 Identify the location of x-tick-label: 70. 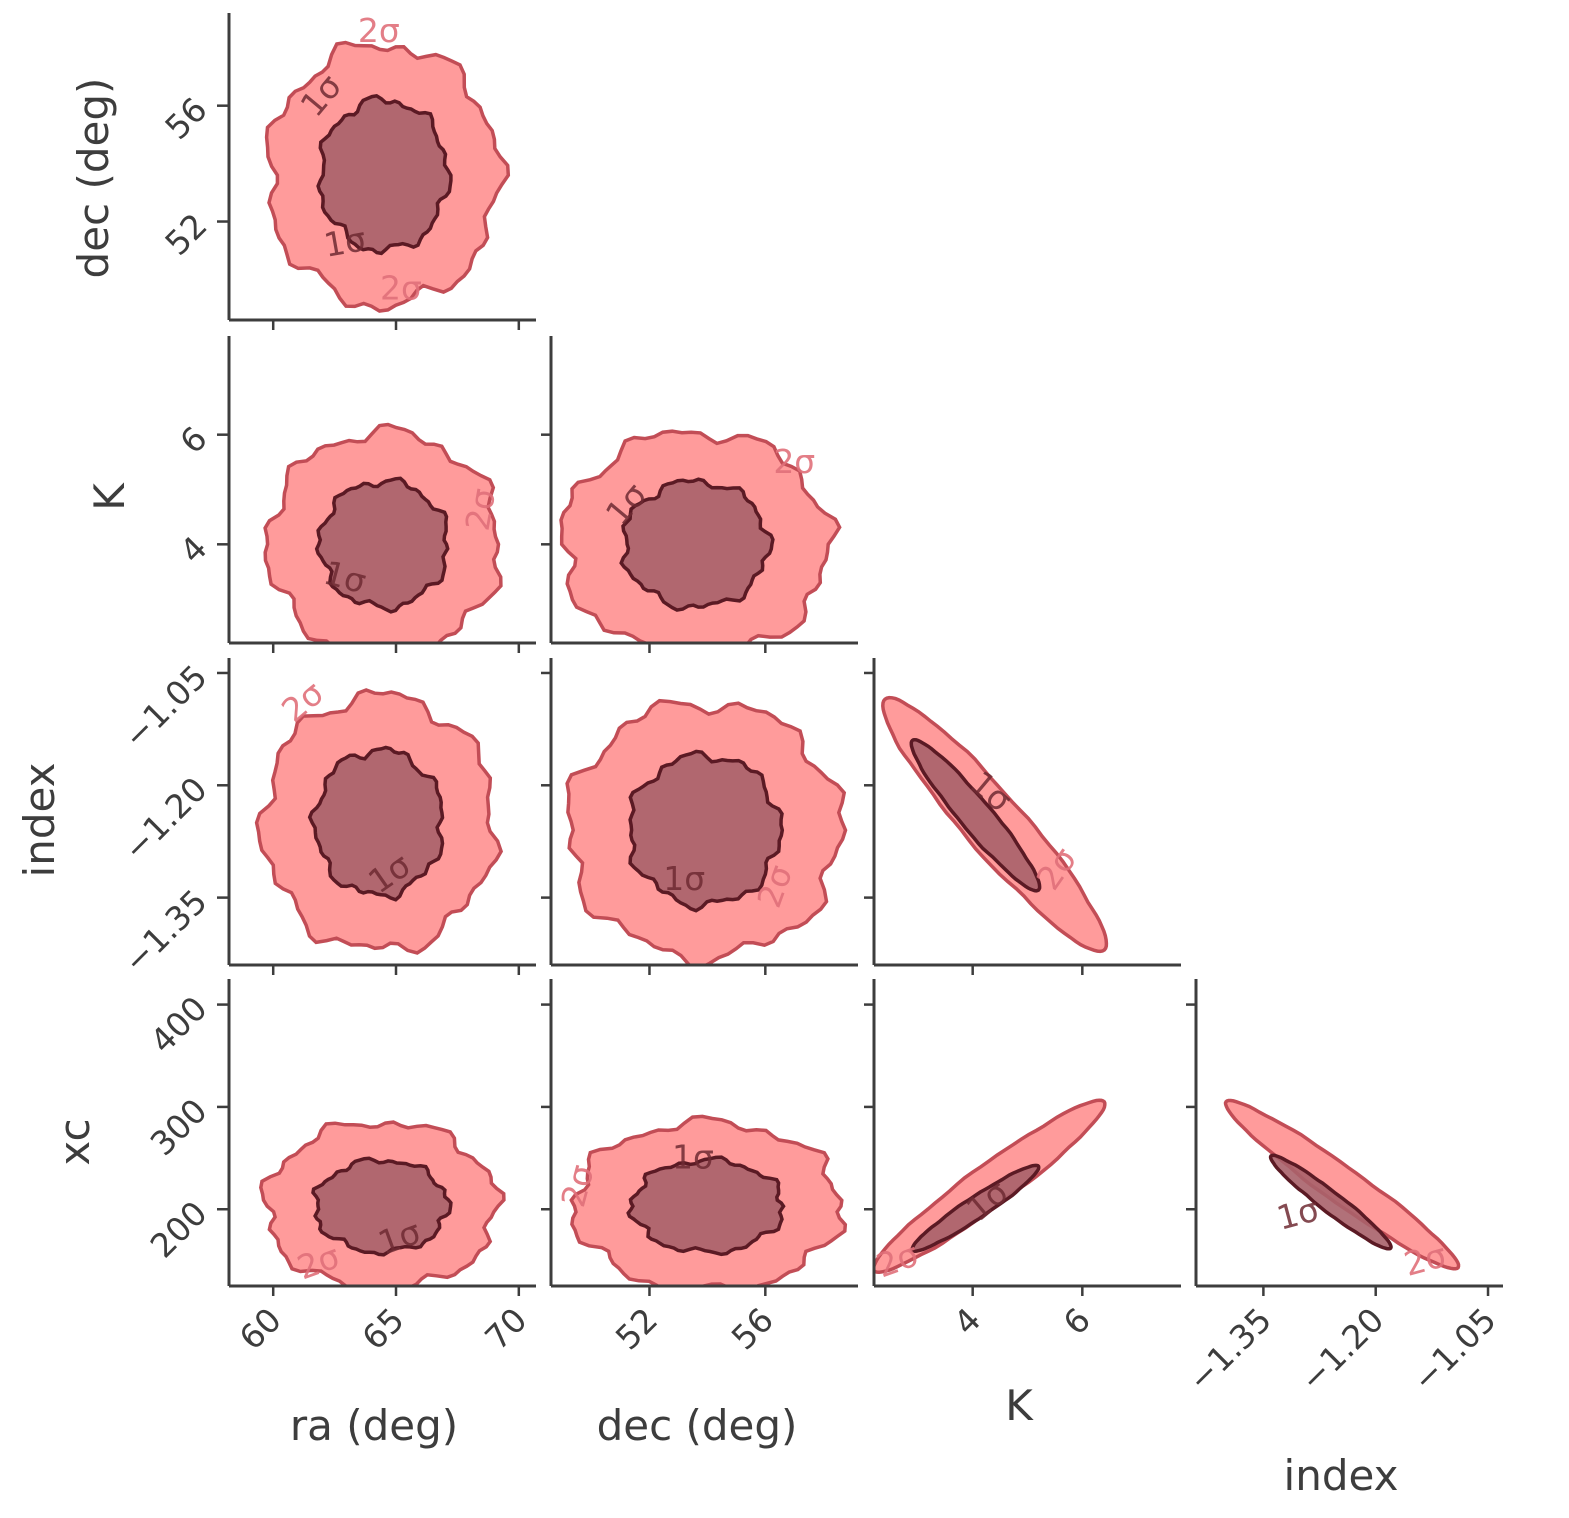
(505, 1328).